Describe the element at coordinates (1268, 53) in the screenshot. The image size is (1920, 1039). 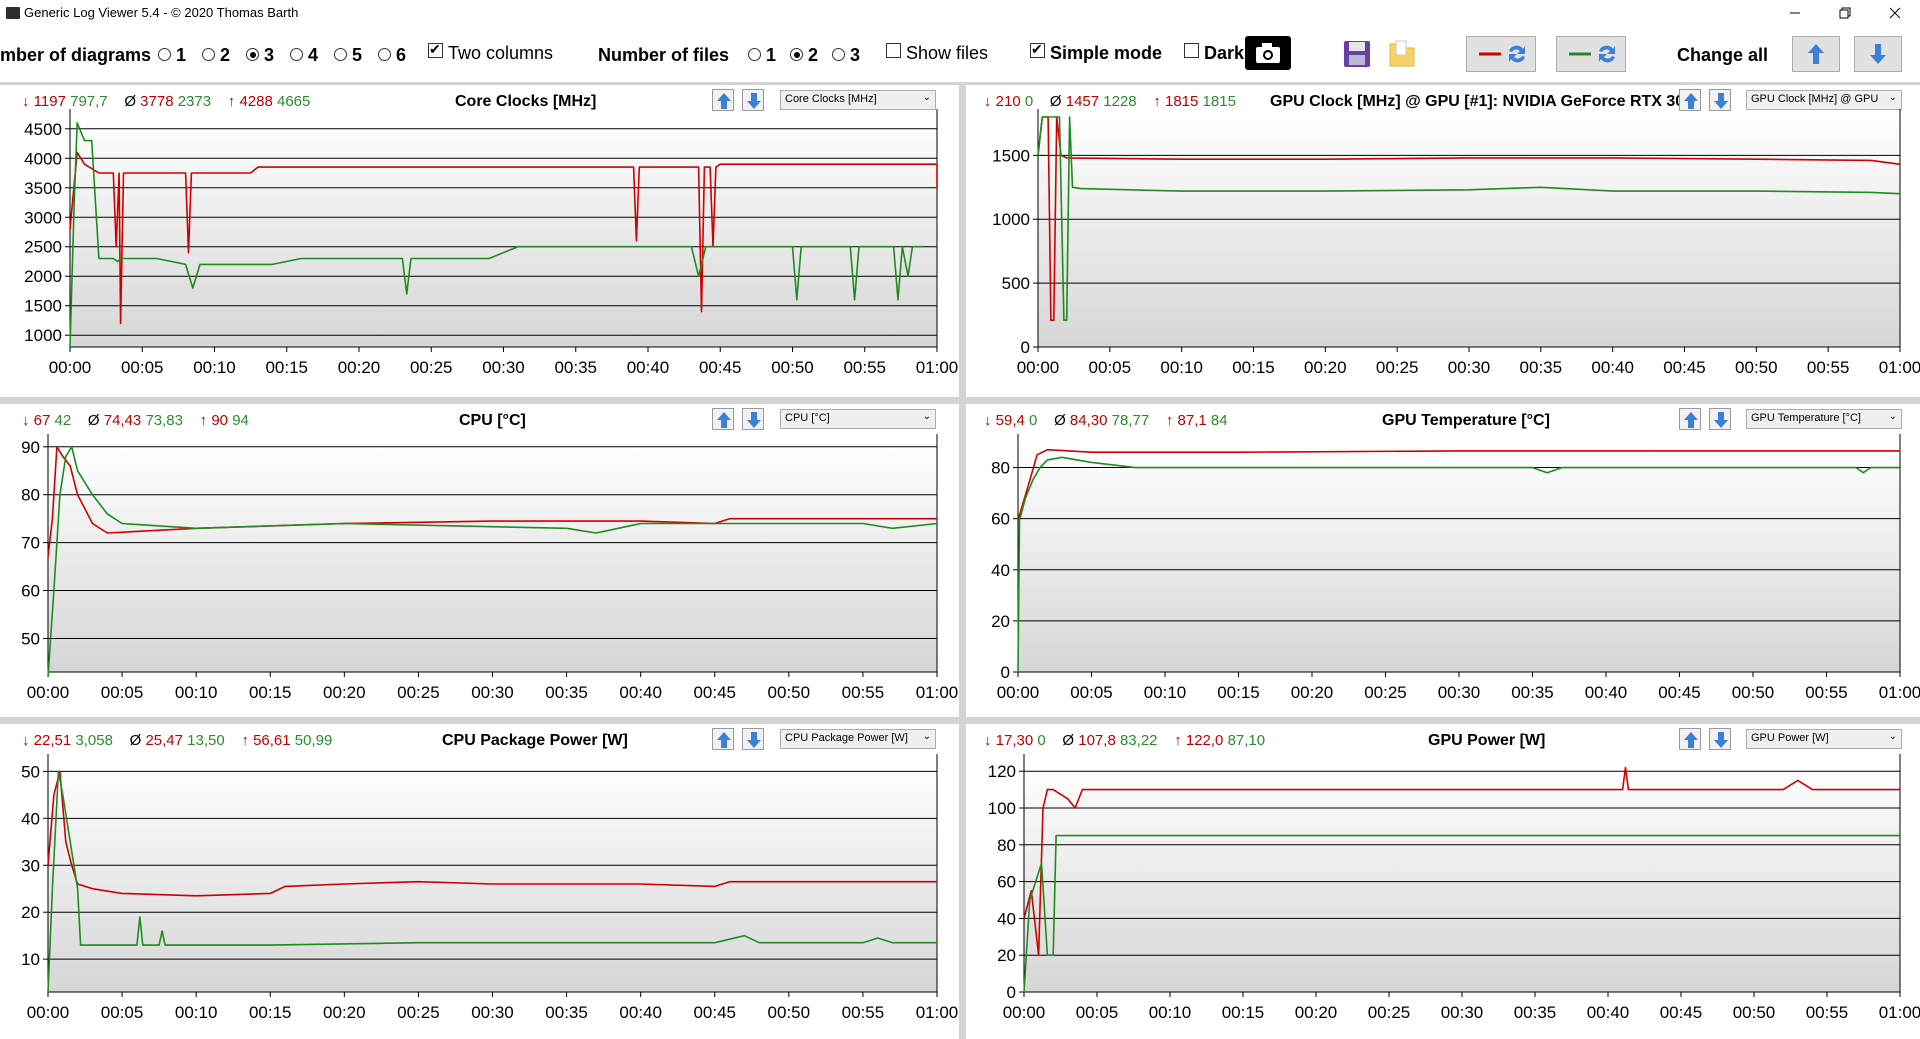
I see `camera-icon` at that location.